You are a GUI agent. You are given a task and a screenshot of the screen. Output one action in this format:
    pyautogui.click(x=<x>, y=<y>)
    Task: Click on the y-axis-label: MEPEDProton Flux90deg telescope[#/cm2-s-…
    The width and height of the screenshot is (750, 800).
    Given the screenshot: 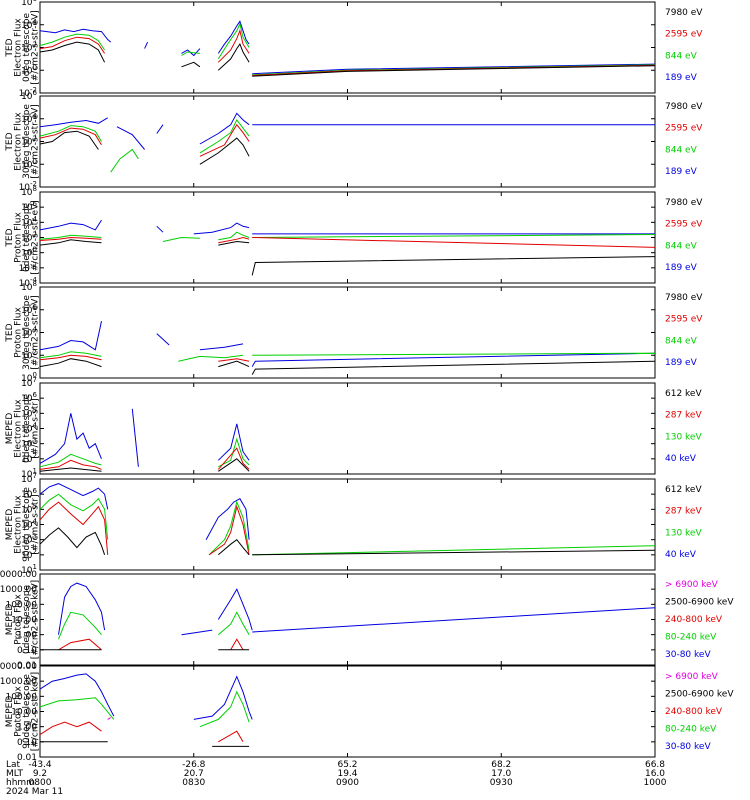 What is the action you would take?
    pyautogui.click(x=23, y=711)
    